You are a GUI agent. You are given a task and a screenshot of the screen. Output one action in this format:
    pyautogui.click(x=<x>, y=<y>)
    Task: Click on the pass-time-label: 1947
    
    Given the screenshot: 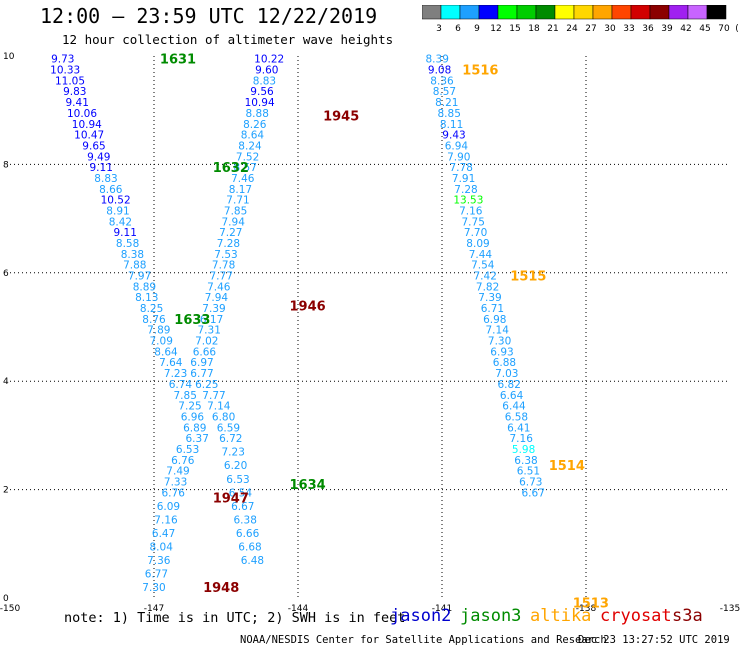 What is the action you would take?
    pyautogui.click(x=231, y=499)
    